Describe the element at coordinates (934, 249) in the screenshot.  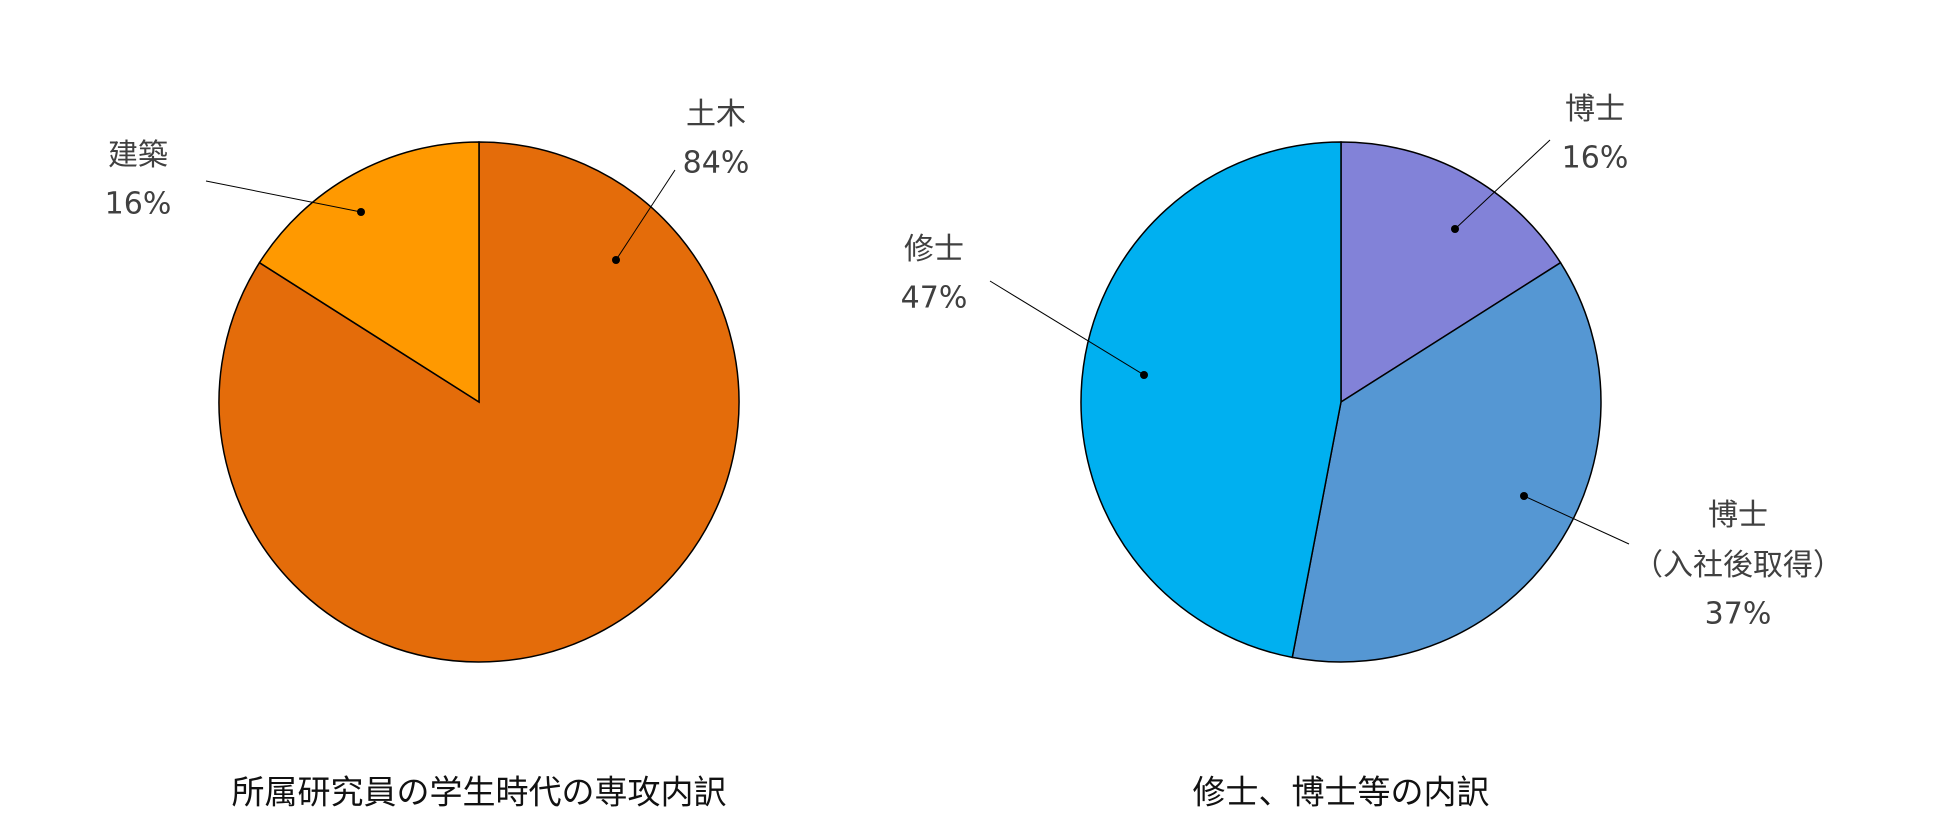
I see `category-label: 修士` at that location.